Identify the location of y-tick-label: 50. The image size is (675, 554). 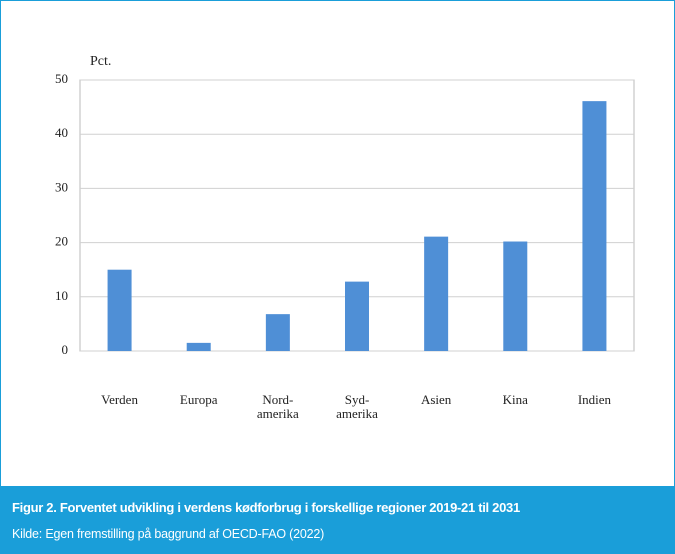
(61, 78).